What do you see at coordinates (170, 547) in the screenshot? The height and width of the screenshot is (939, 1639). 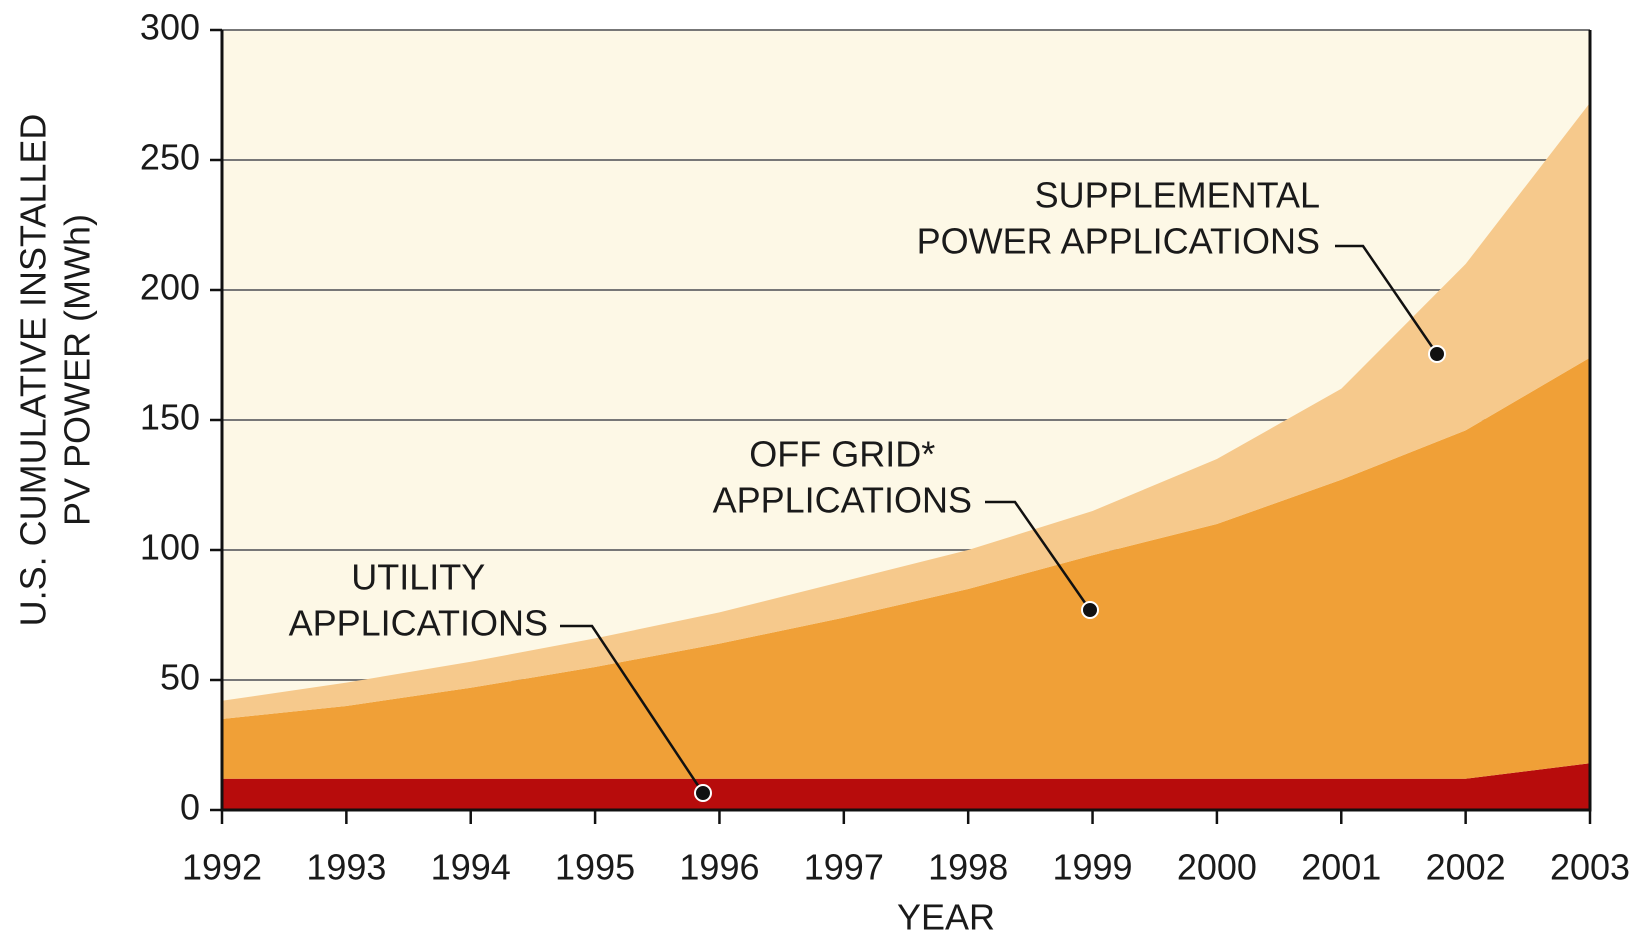 I see `y-tick-label: 100` at bounding box center [170, 547].